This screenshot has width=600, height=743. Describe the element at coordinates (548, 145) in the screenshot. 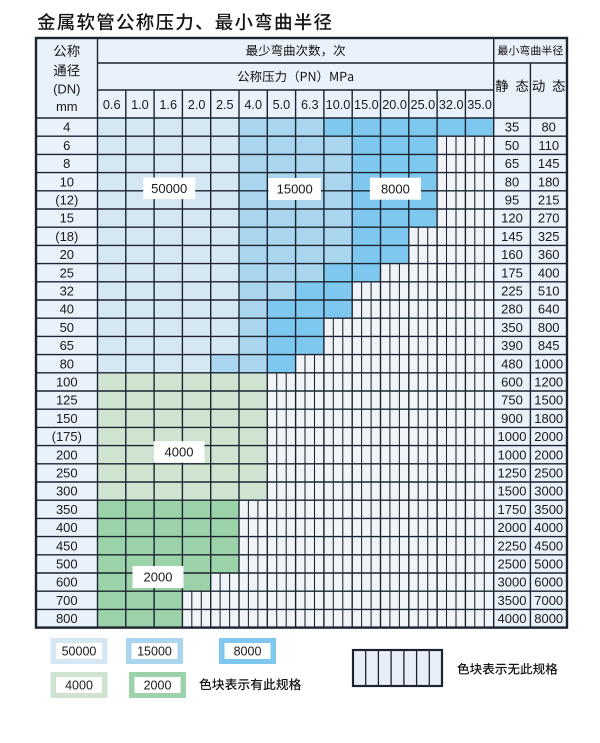

I see `svg-text: 110` at that location.